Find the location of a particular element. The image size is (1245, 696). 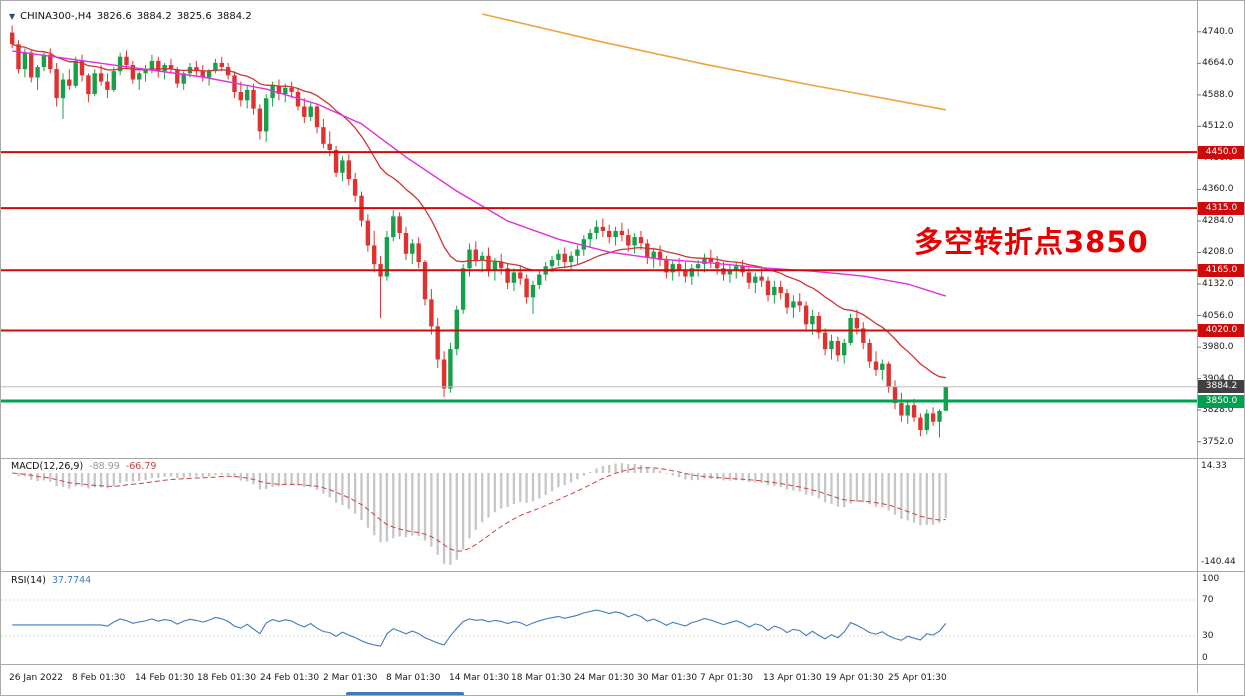

horizontal-scrollbar is located at coordinates (405, 693).